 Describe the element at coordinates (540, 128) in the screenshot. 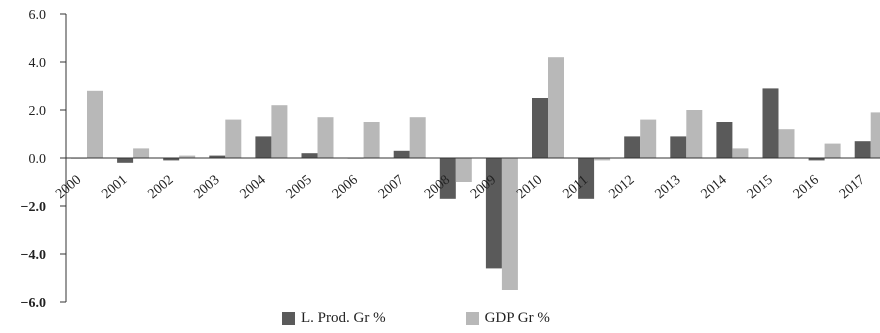

I see `bar-lprod-2010` at that location.